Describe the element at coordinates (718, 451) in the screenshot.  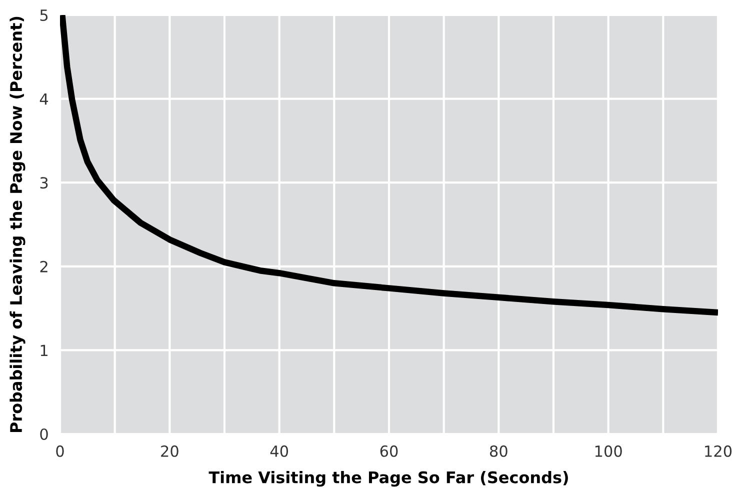
I see `x-tick-label: 120` at that location.